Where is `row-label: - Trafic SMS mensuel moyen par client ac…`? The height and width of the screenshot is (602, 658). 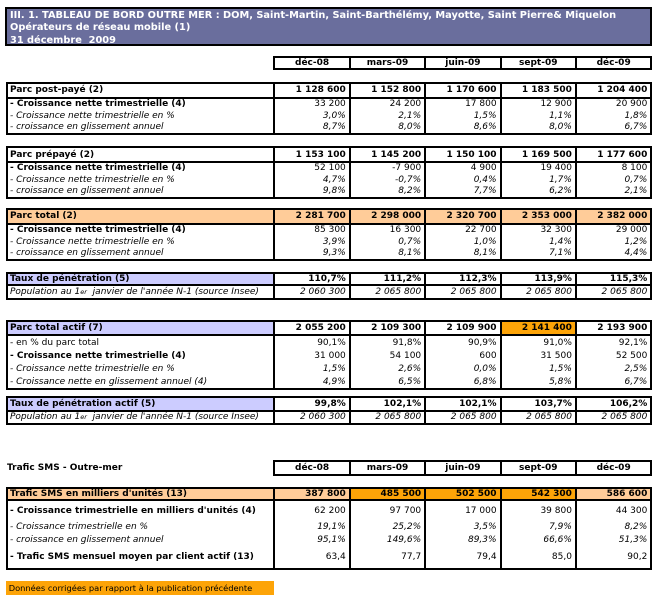
row-label: - Trafic SMS mensuel moyen par client ac… is located at coordinates (132, 557).